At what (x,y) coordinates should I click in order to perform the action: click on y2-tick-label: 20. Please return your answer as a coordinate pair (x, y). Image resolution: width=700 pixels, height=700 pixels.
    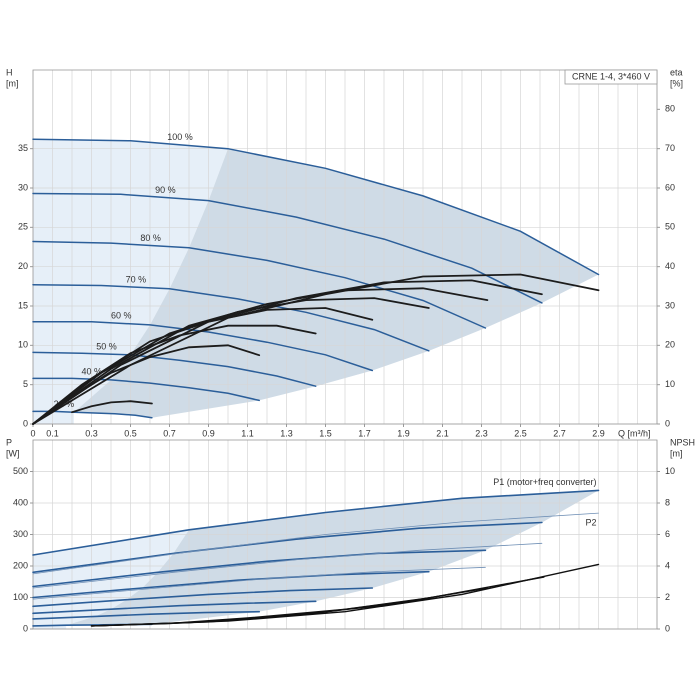
    Looking at the image, I should click on (670, 345).